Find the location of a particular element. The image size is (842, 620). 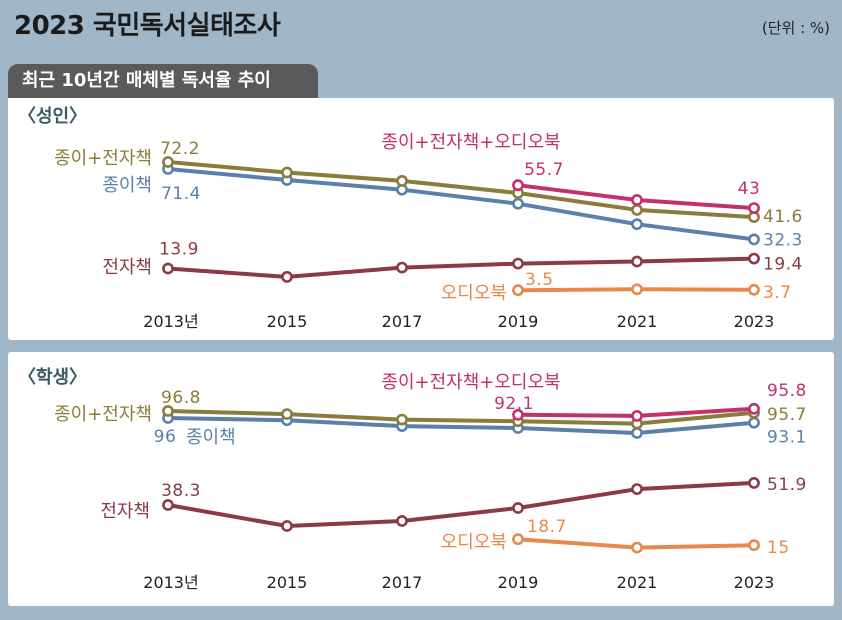

value-label-paper-ebook-5: 41.6 is located at coordinates (783, 217).